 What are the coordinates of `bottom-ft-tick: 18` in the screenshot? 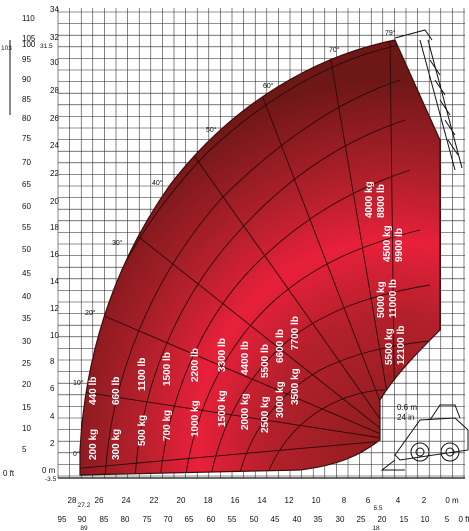 It's located at (376, 528).